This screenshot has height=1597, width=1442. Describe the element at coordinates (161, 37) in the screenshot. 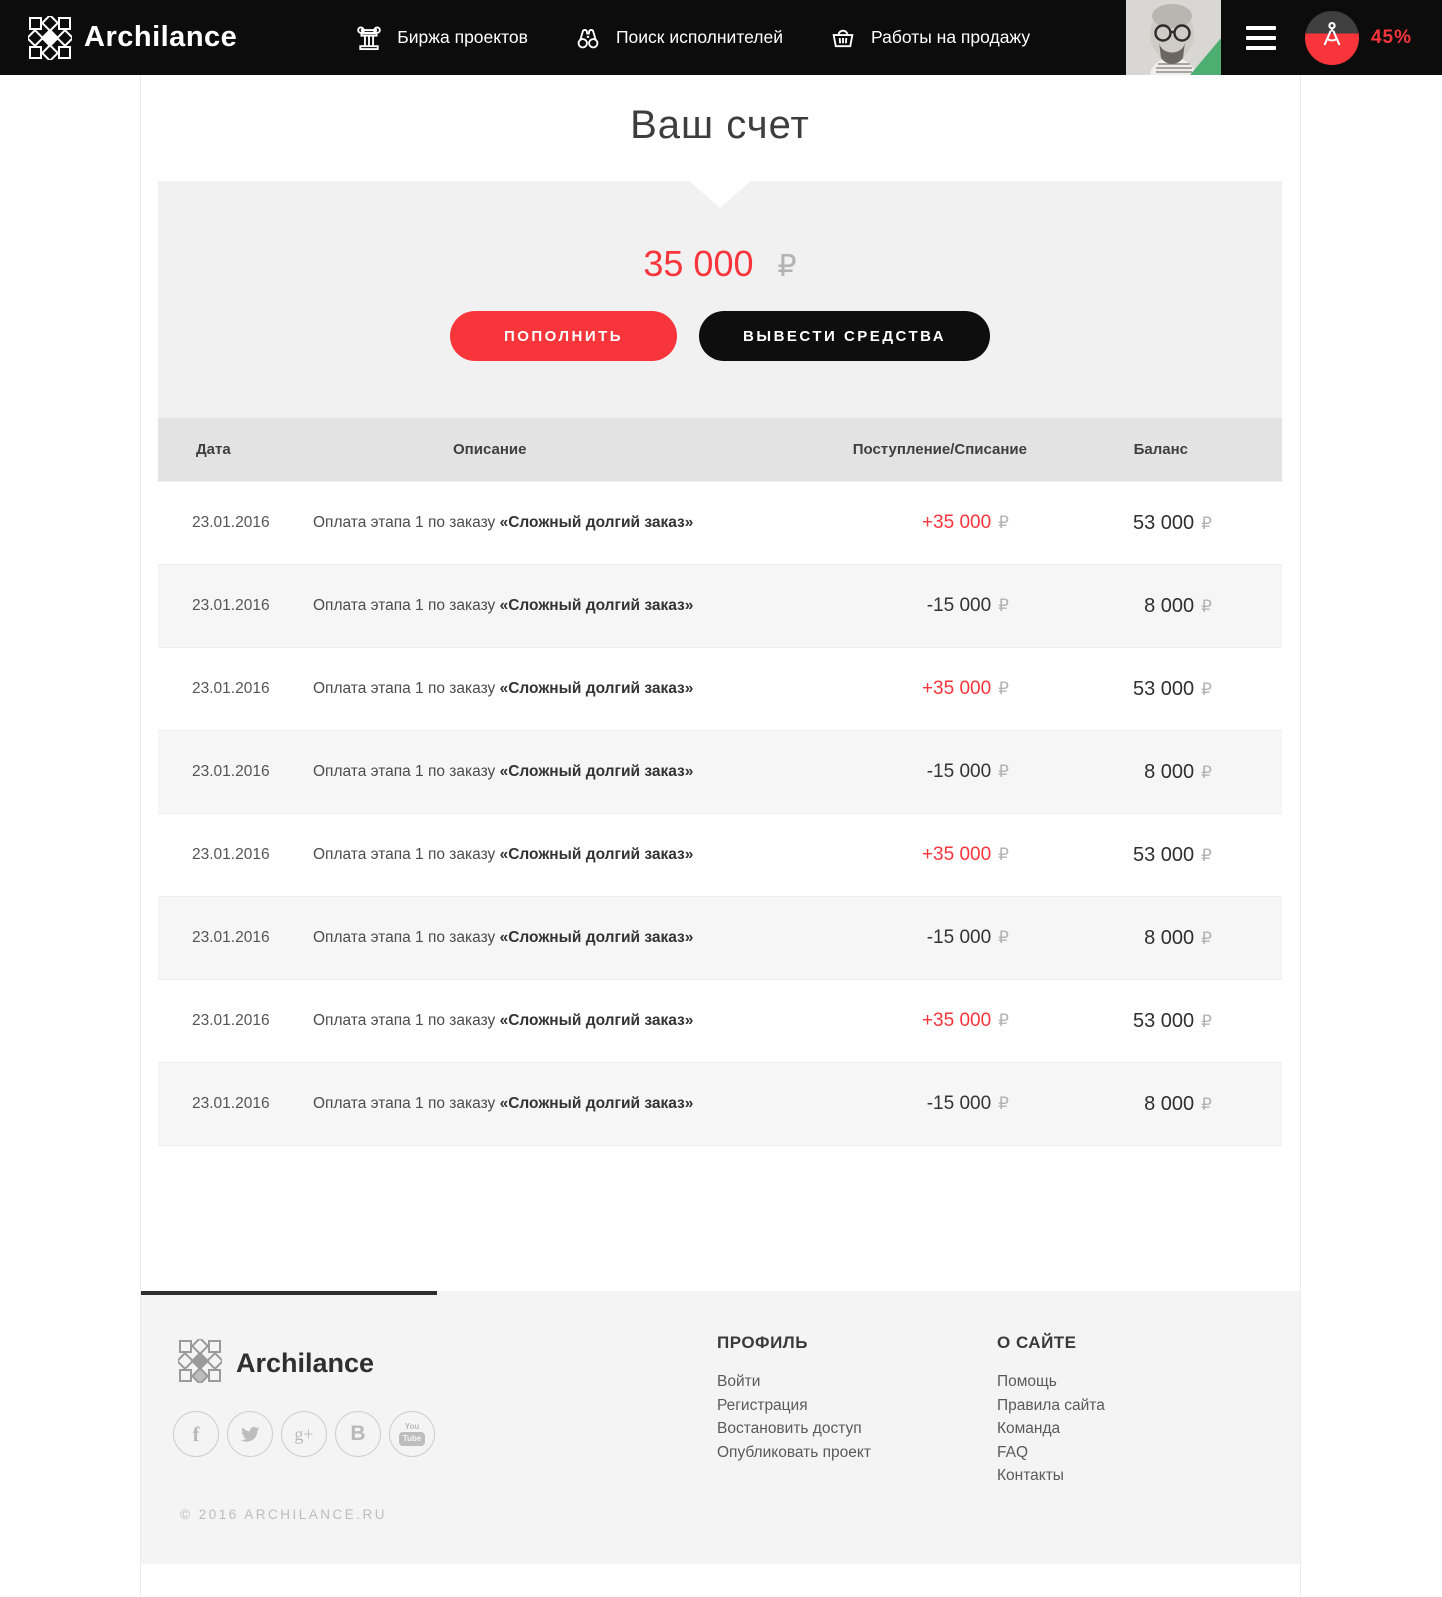

I see `brand-name: Archilance` at that location.